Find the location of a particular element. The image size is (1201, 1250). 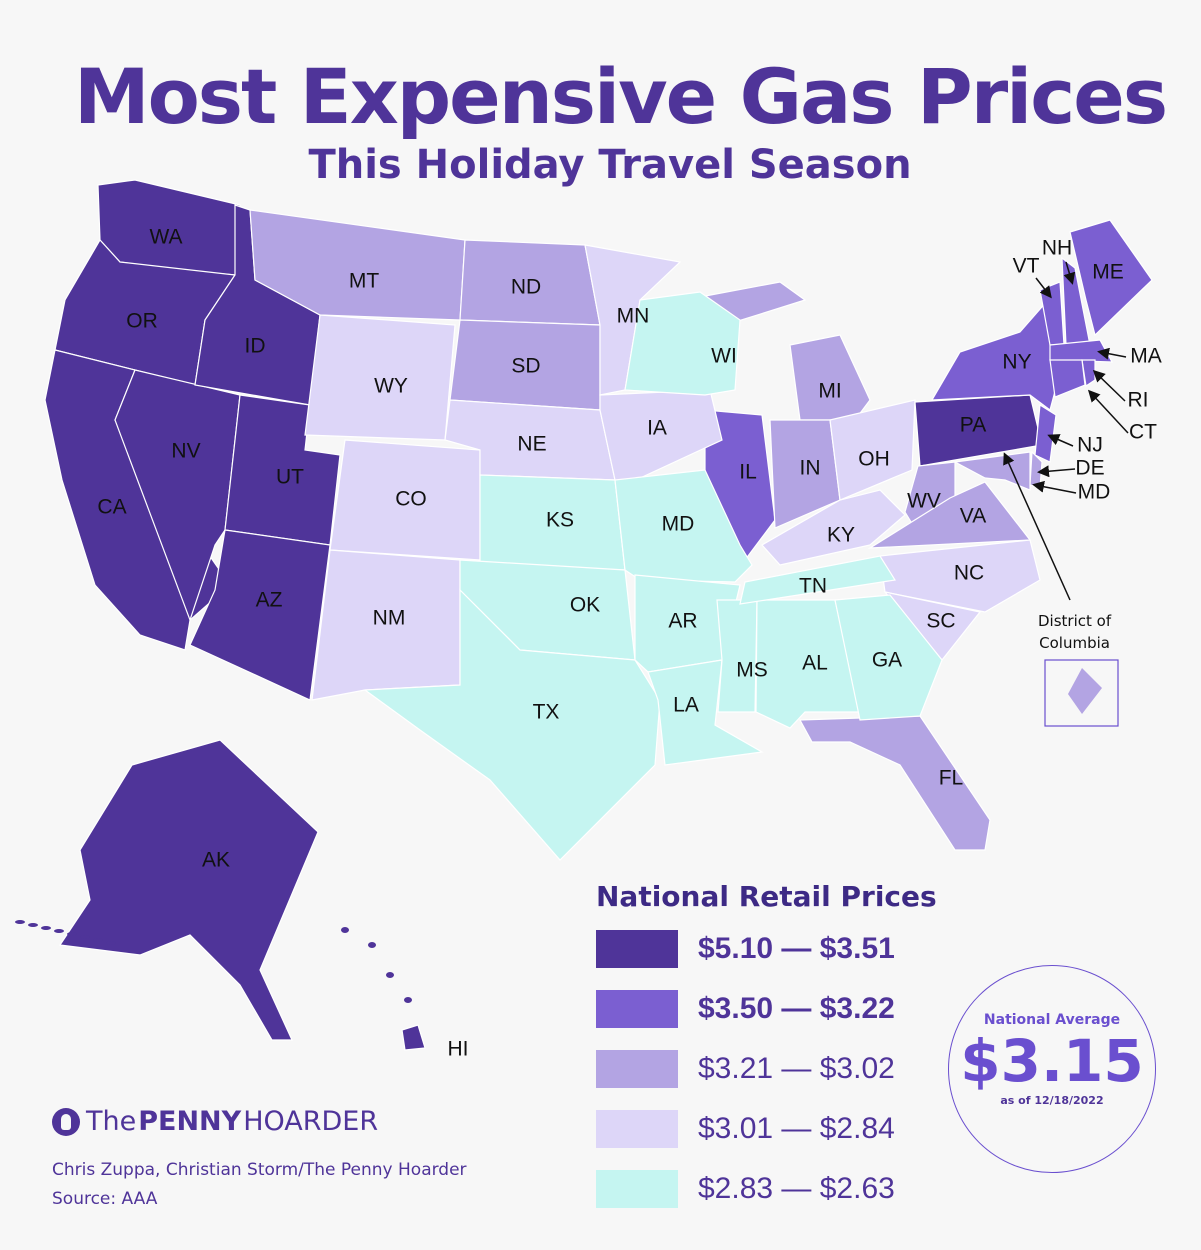

state-label-sc: SC is located at coordinates (940, 621).